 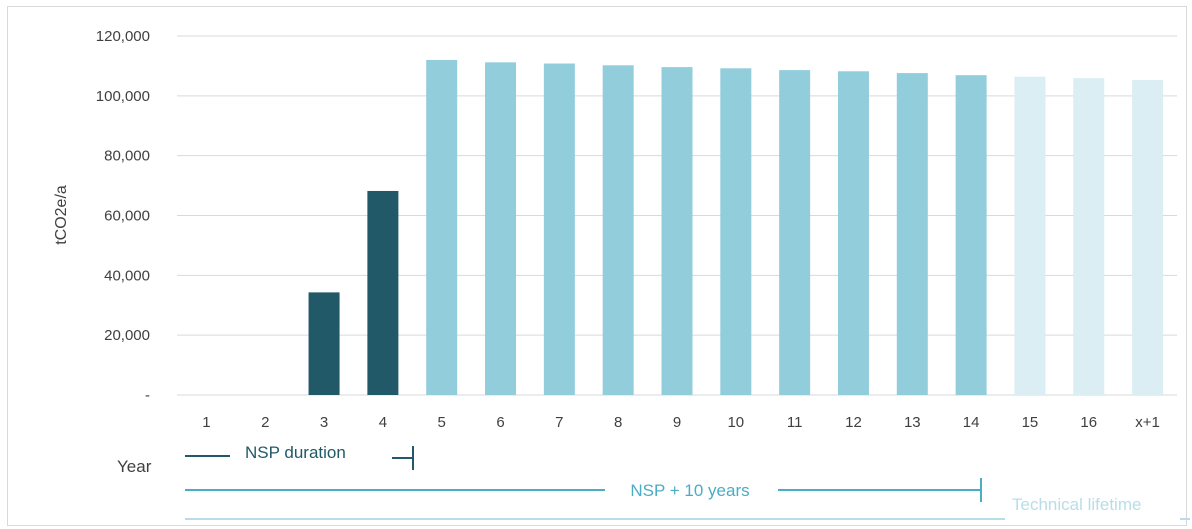 I want to click on x-tick-label: 16, so click(x=1088, y=422).